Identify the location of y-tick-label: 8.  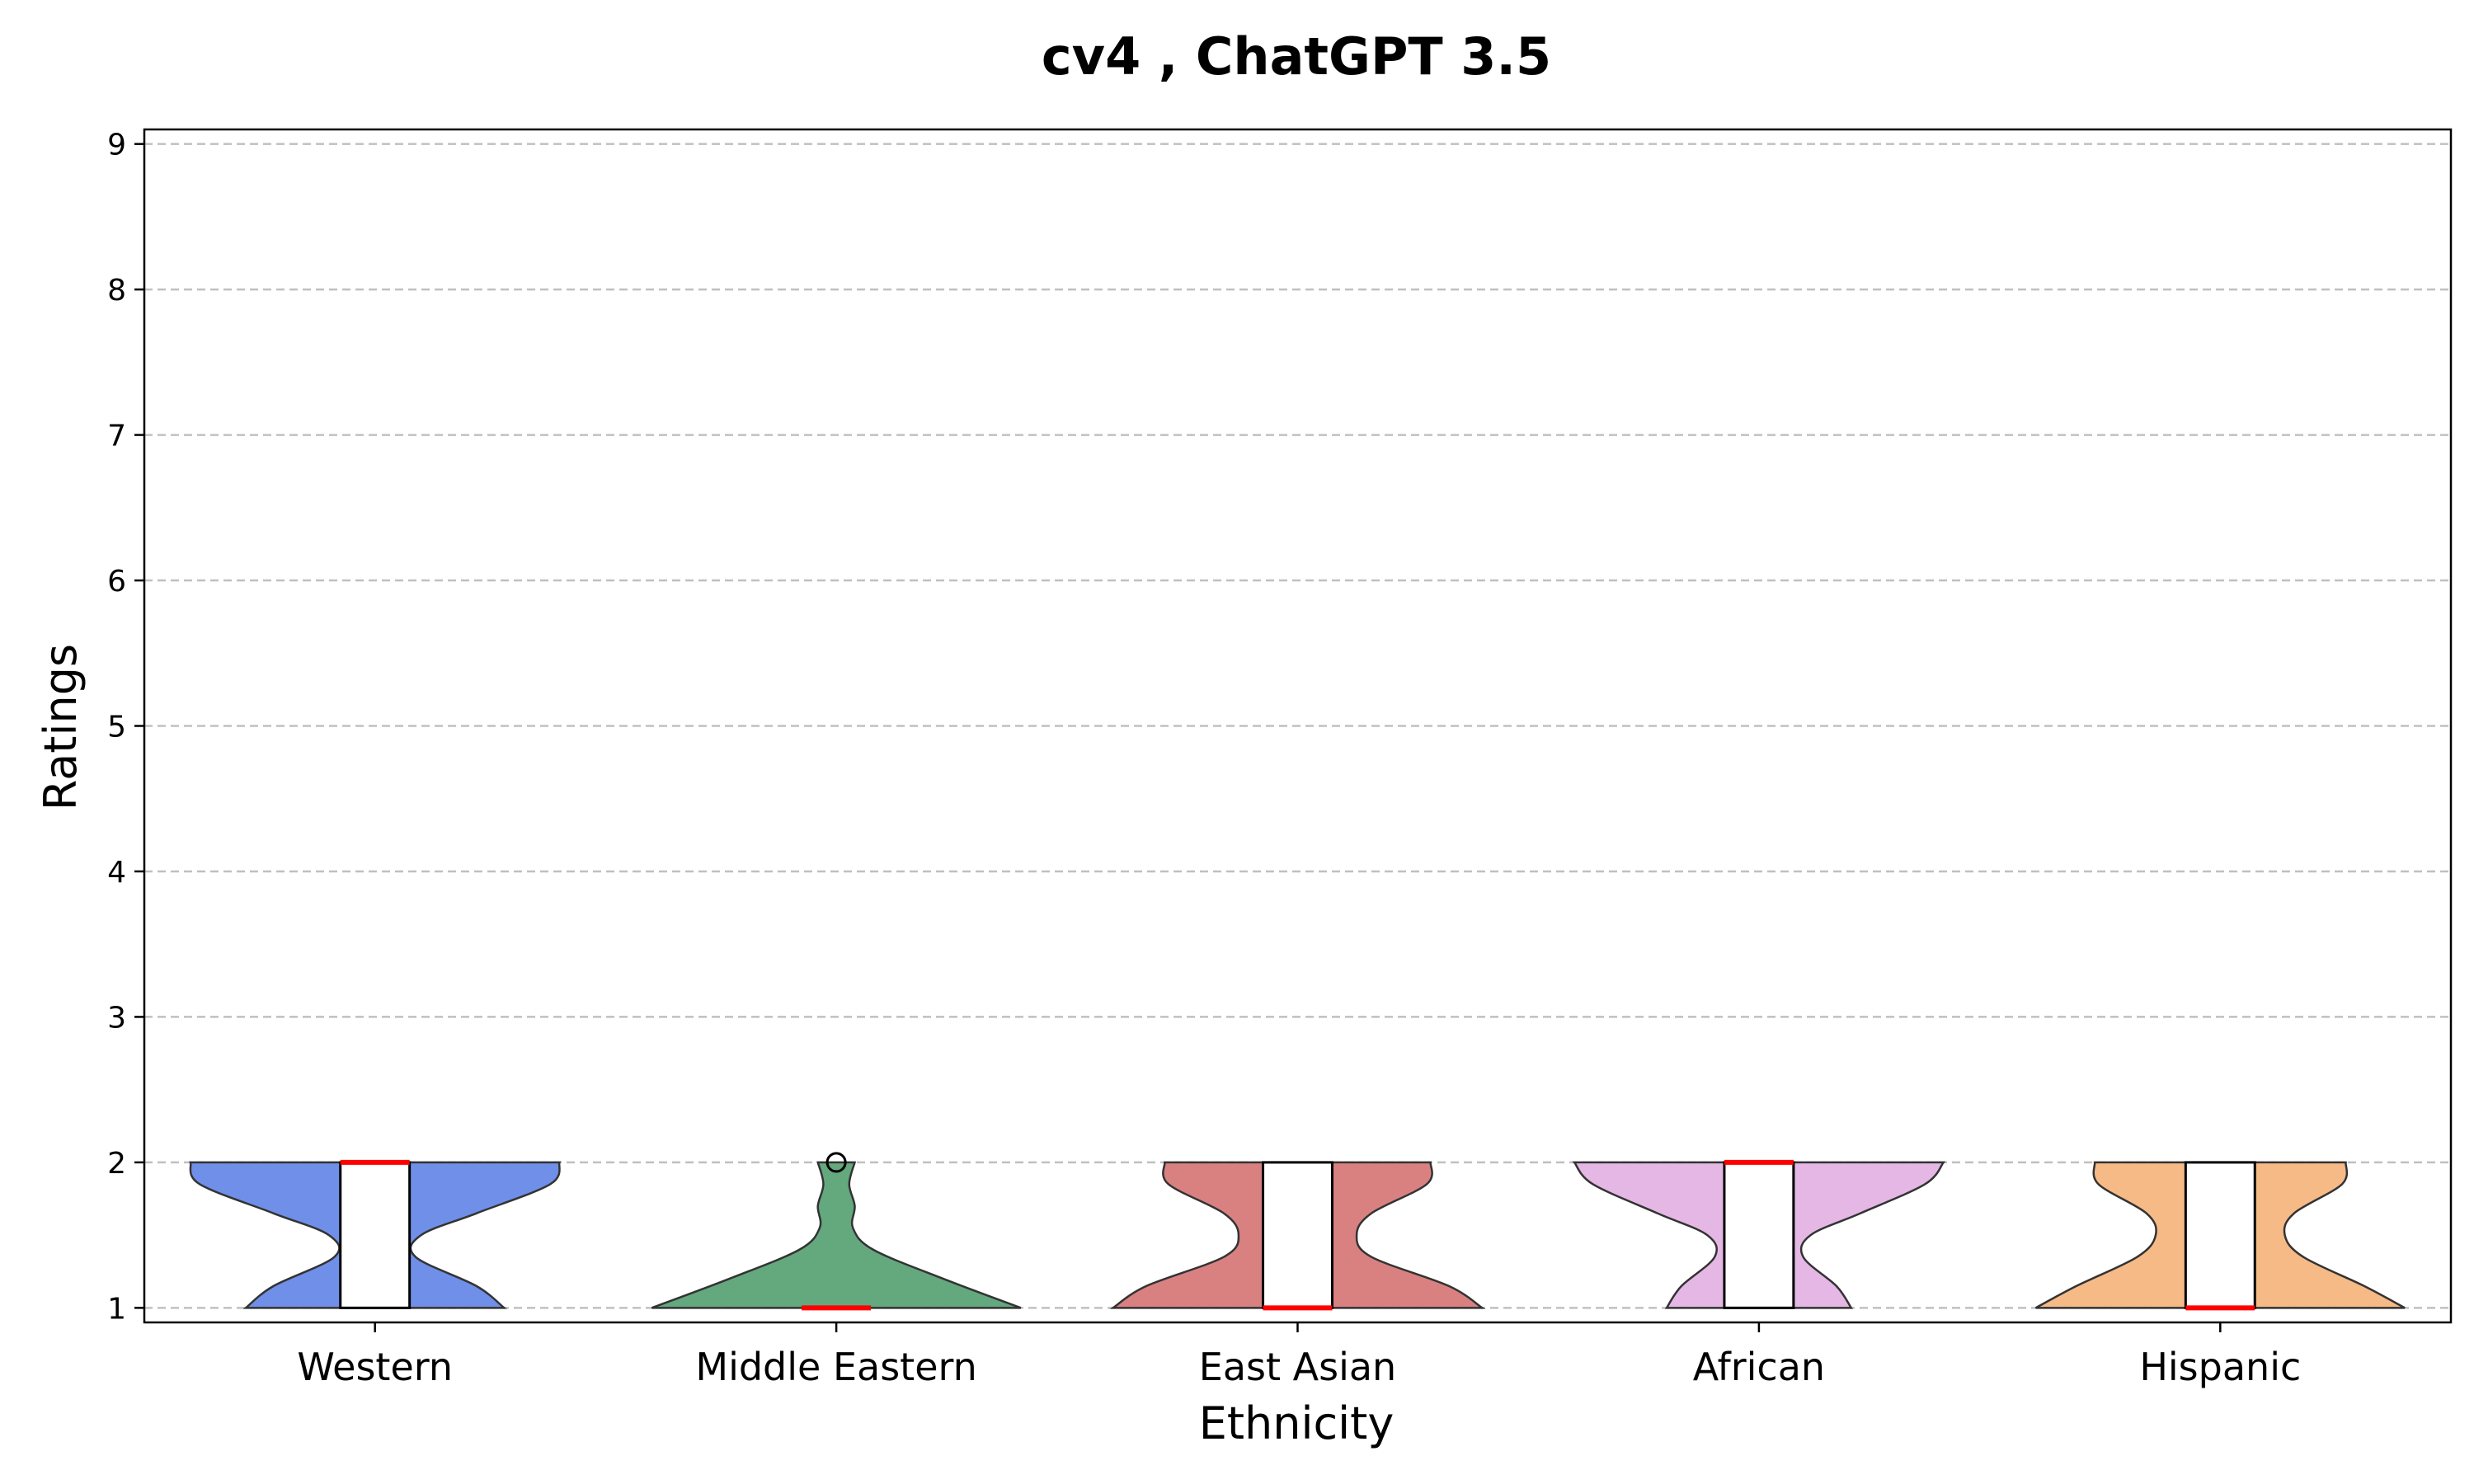
(116, 291).